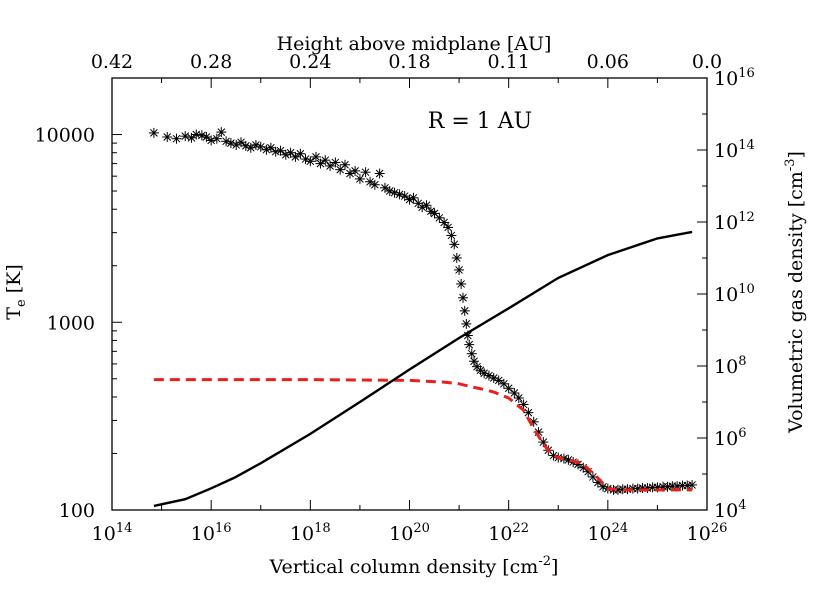  Describe the element at coordinates (730, 366) in the screenshot. I see `y2-tick-label: 10⁸` at that location.